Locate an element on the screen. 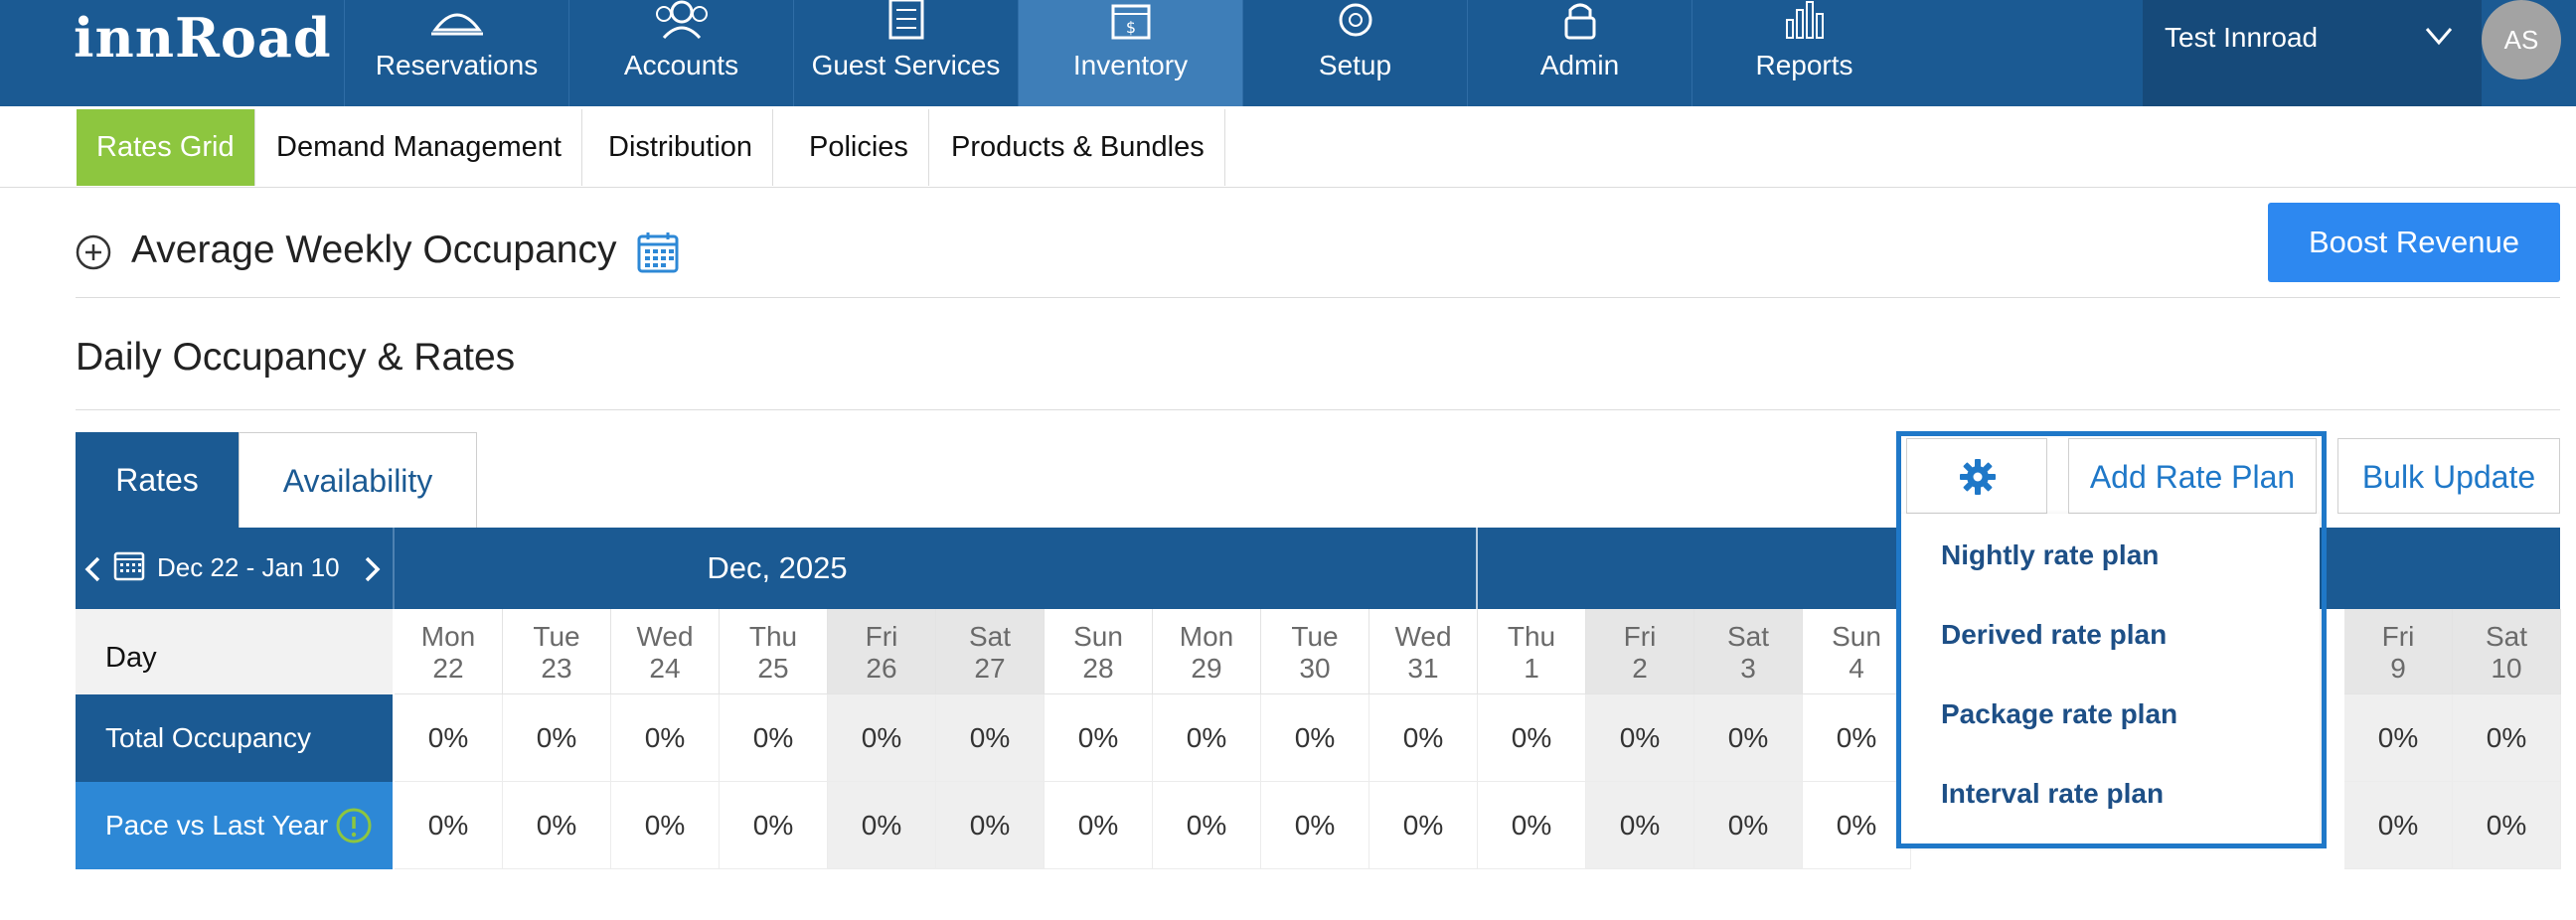 The height and width of the screenshot is (920, 2576). day-header-cell: Fri 26 is located at coordinates (882, 651).